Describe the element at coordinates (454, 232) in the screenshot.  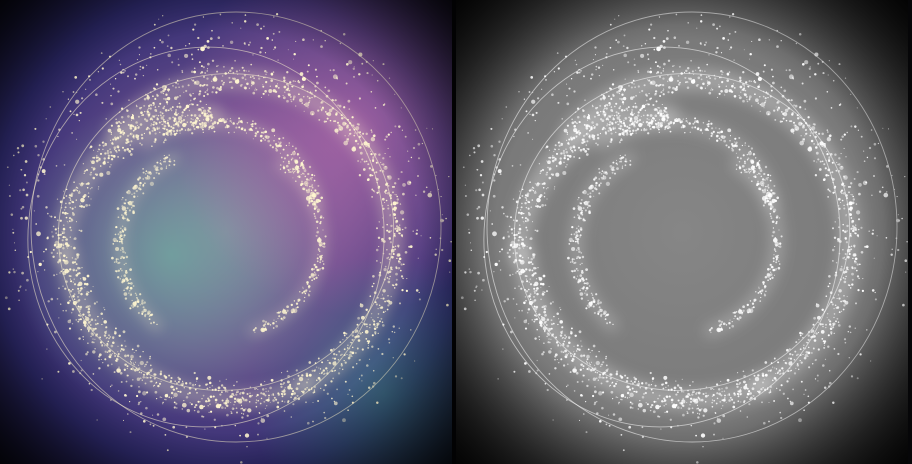
I see `panel-divider` at that location.